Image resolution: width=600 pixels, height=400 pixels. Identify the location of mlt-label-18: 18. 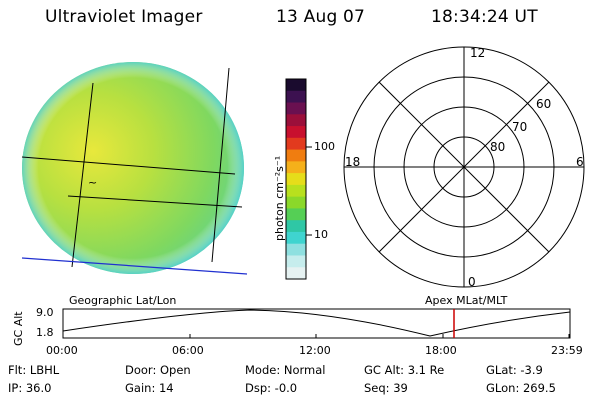
(353, 162).